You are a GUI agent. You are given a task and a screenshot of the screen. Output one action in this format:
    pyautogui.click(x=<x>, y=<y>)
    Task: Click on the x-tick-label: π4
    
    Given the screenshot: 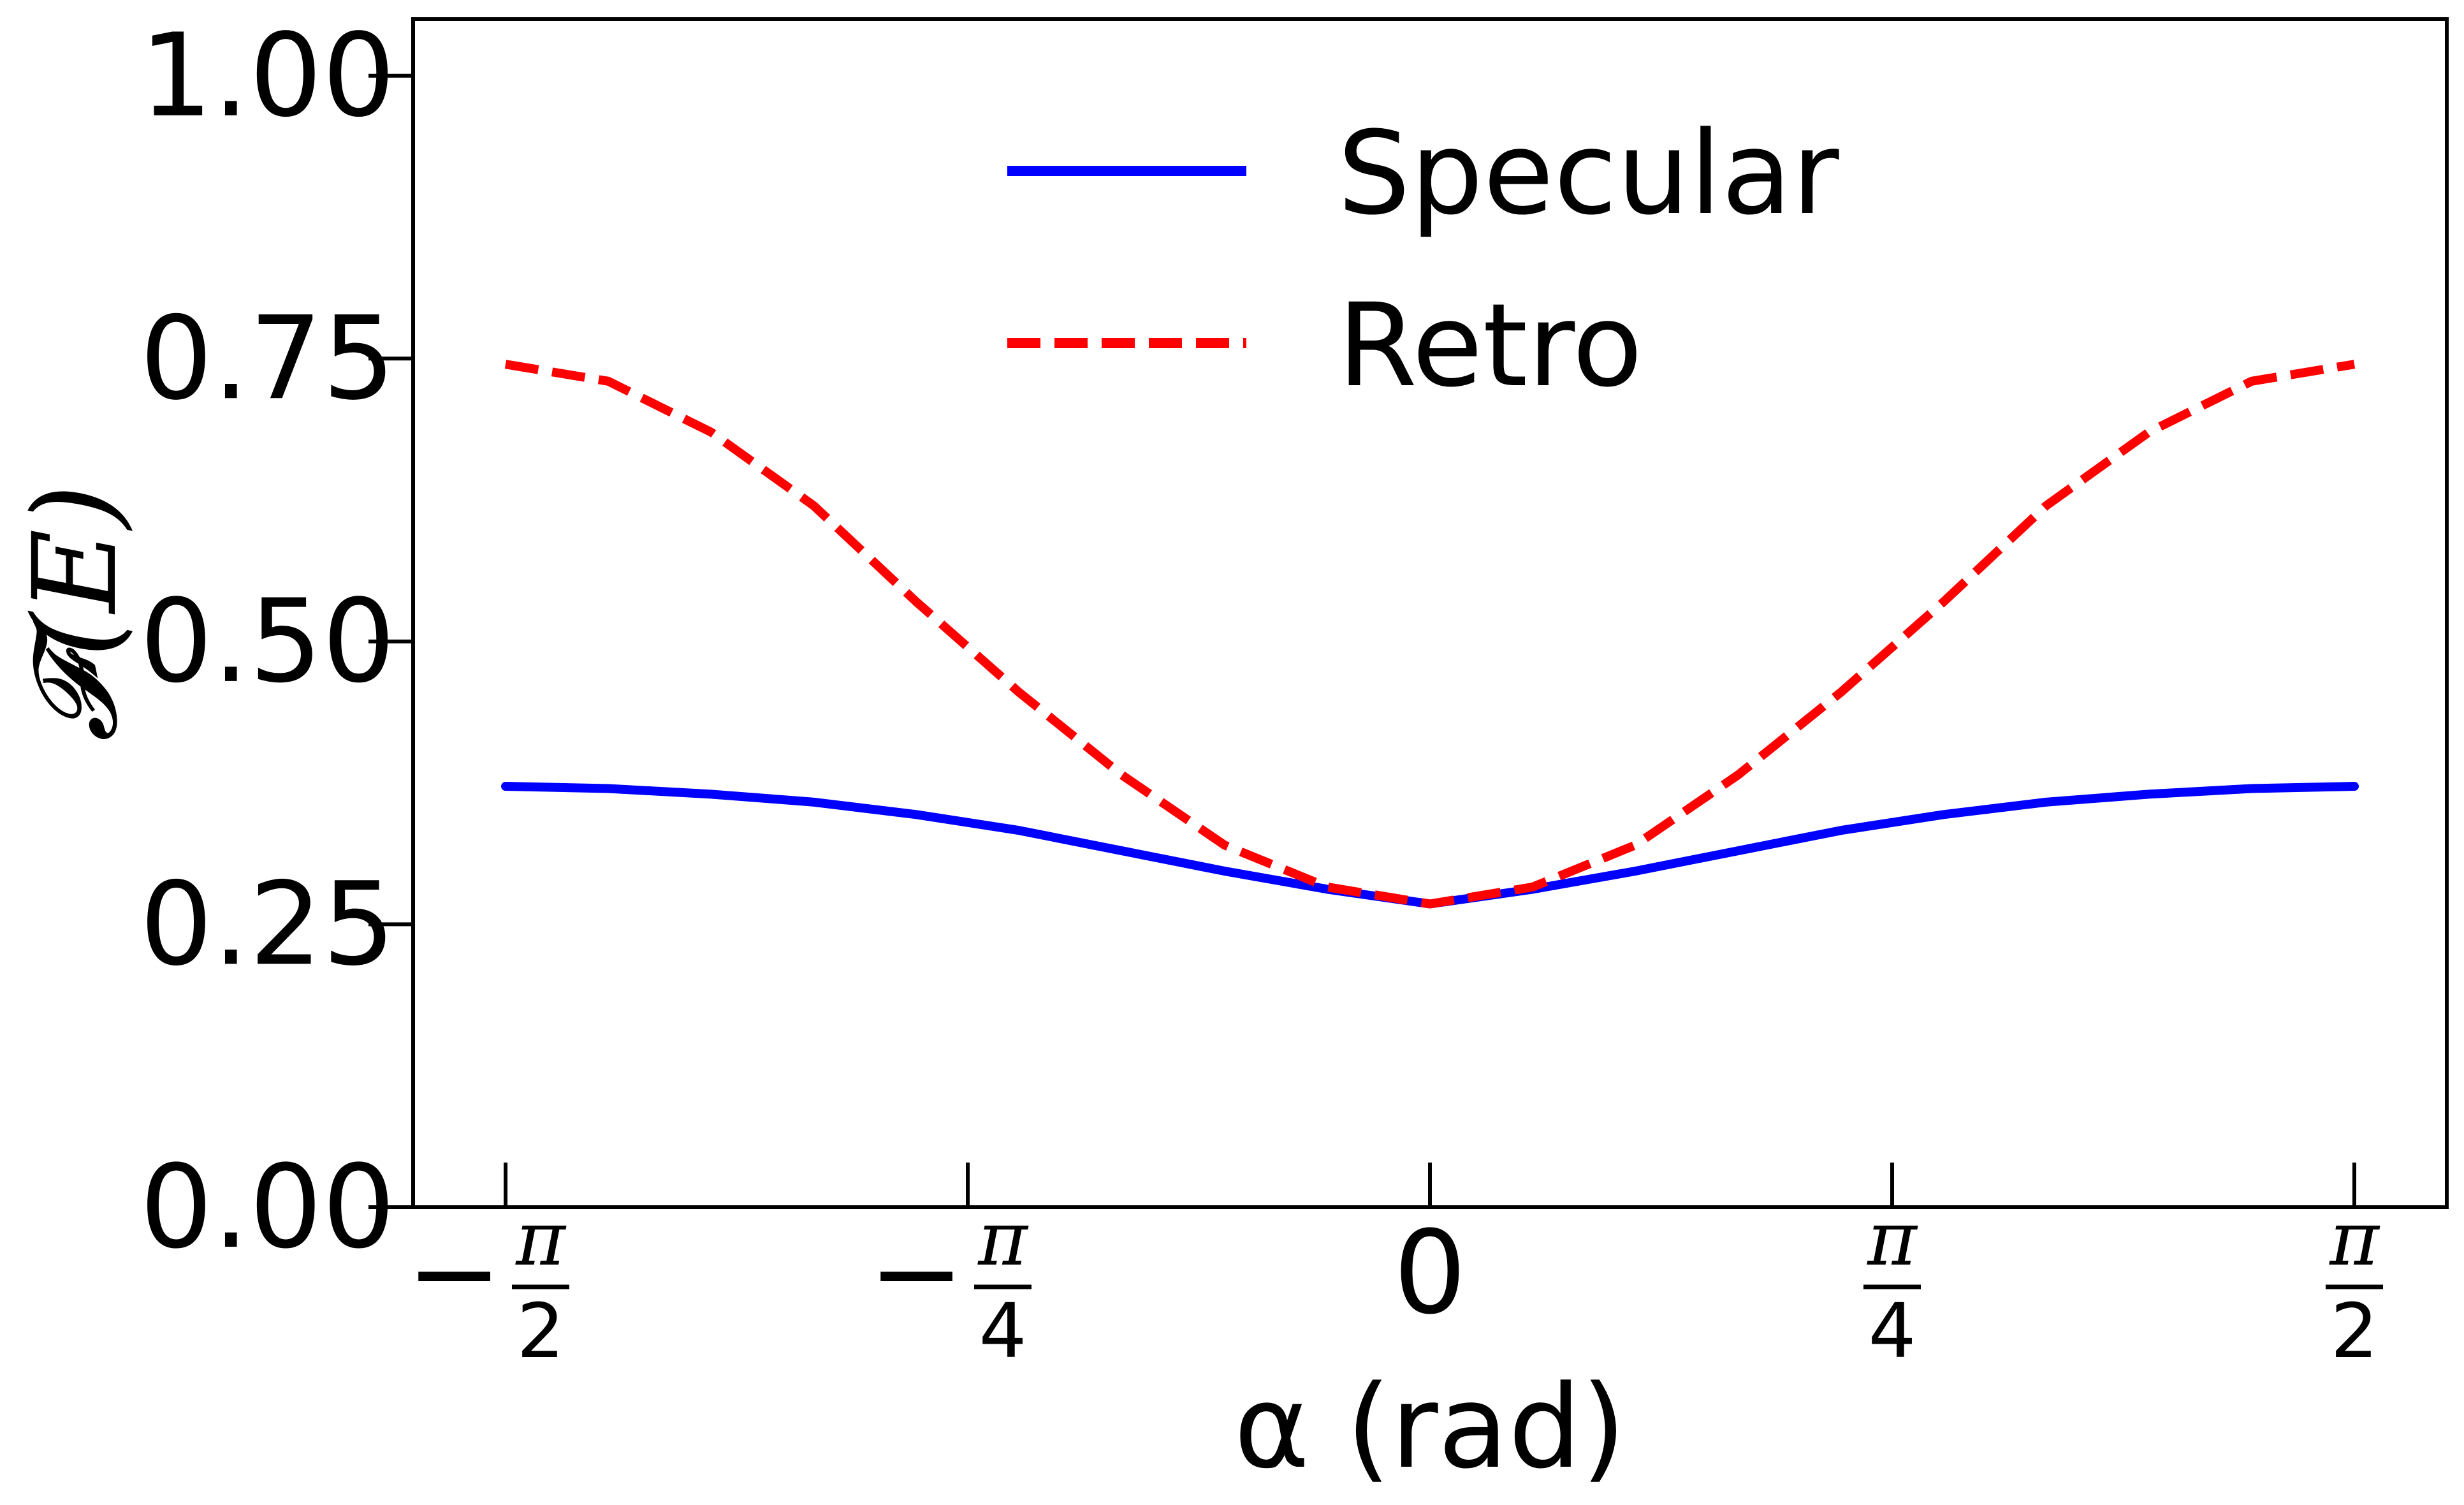 What is the action you would take?
    pyautogui.click(x=1892, y=1284)
    